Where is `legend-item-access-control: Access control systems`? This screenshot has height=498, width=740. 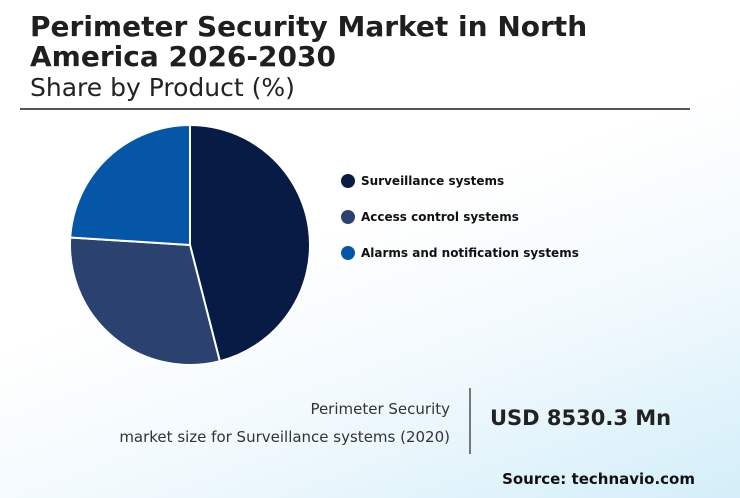 legend-item-access-control: Access control systems is located at coordinates (460, 217).